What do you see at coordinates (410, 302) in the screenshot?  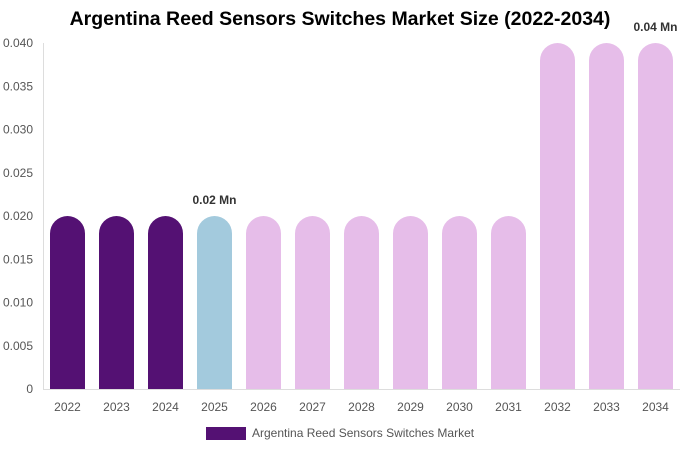 I see `bar-2029` at bounding box center [410, 302].